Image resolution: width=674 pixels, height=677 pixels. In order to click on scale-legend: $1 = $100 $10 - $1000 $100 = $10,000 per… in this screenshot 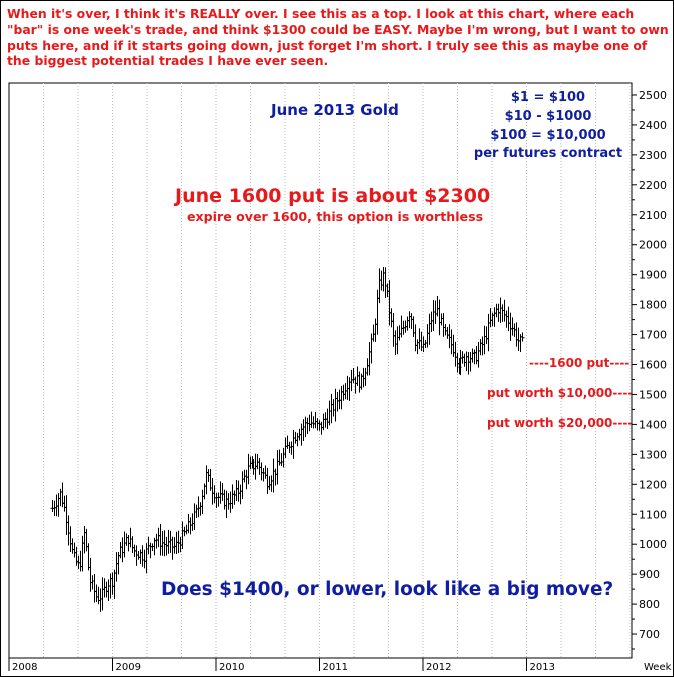, I will do `click(548, 126)`.